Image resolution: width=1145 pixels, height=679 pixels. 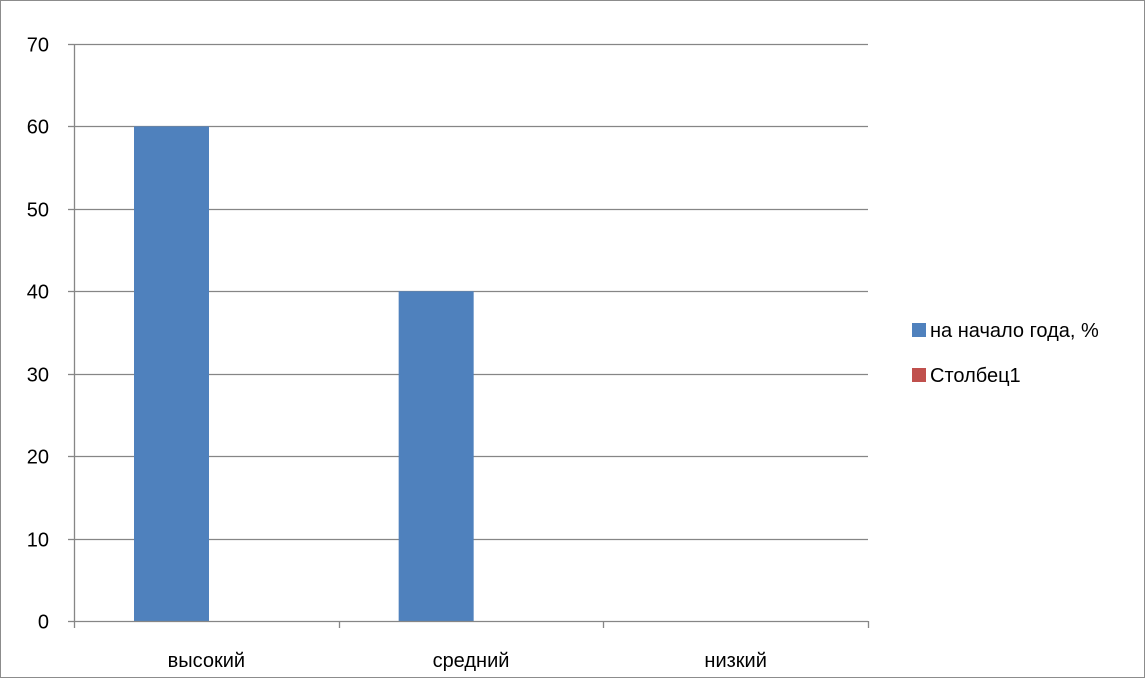 What do you see at coordinates (38, 376) in the screenshot?
I see `y-tick-label: 30` at bounding box center [38, 376].